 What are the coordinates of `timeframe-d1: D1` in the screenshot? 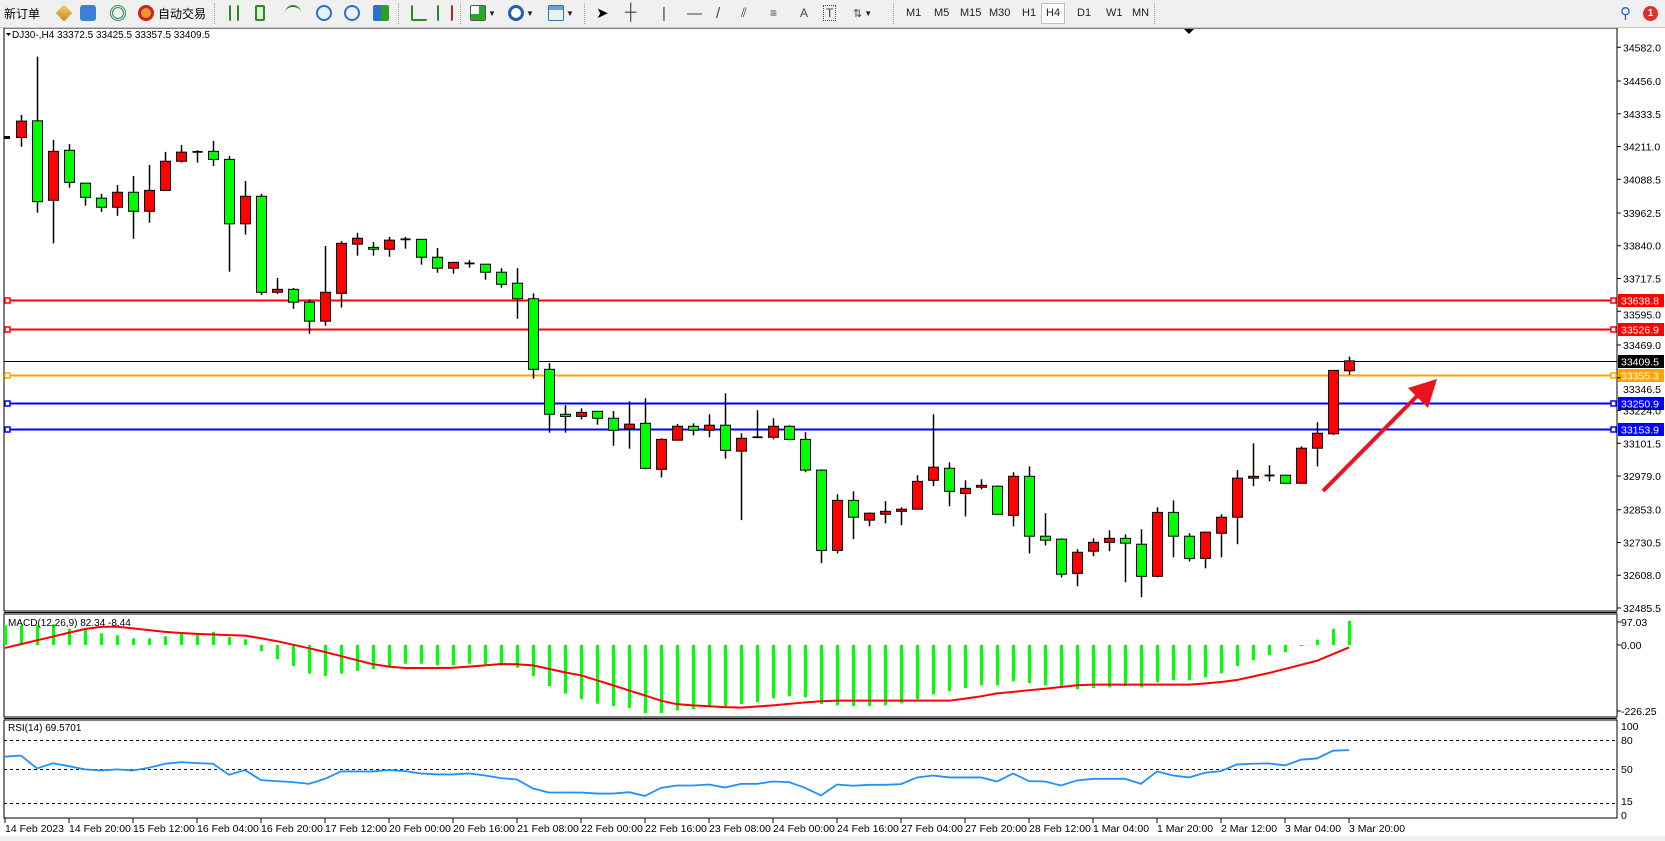 It's located at (1084, 13).